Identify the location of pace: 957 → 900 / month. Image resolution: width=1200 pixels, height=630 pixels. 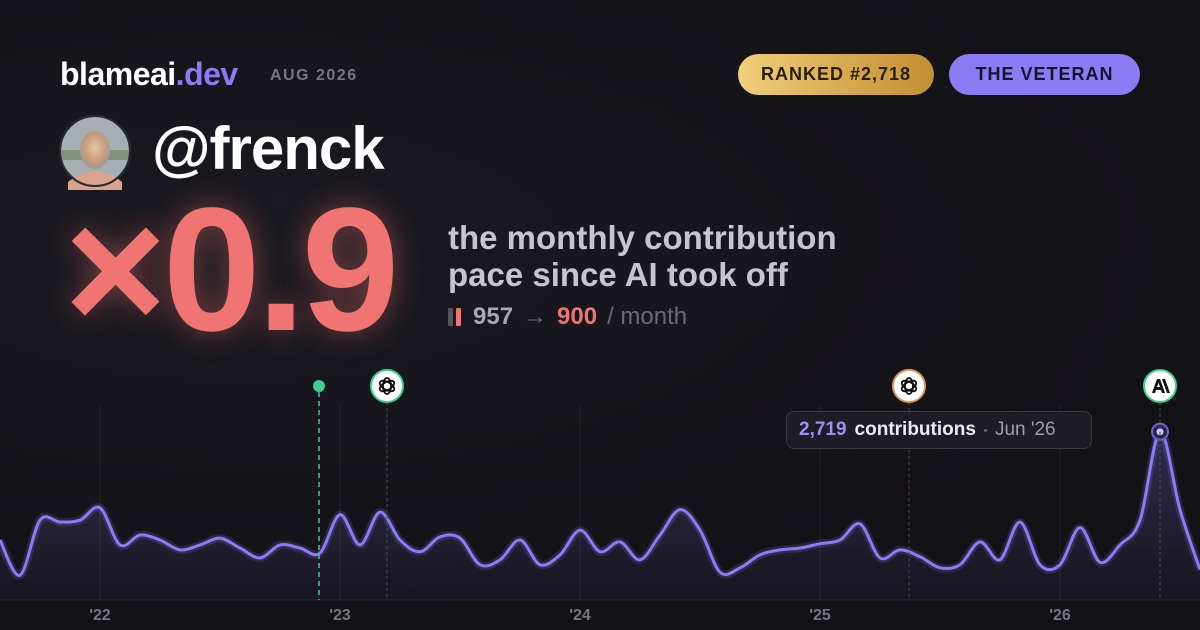
(567, 317).